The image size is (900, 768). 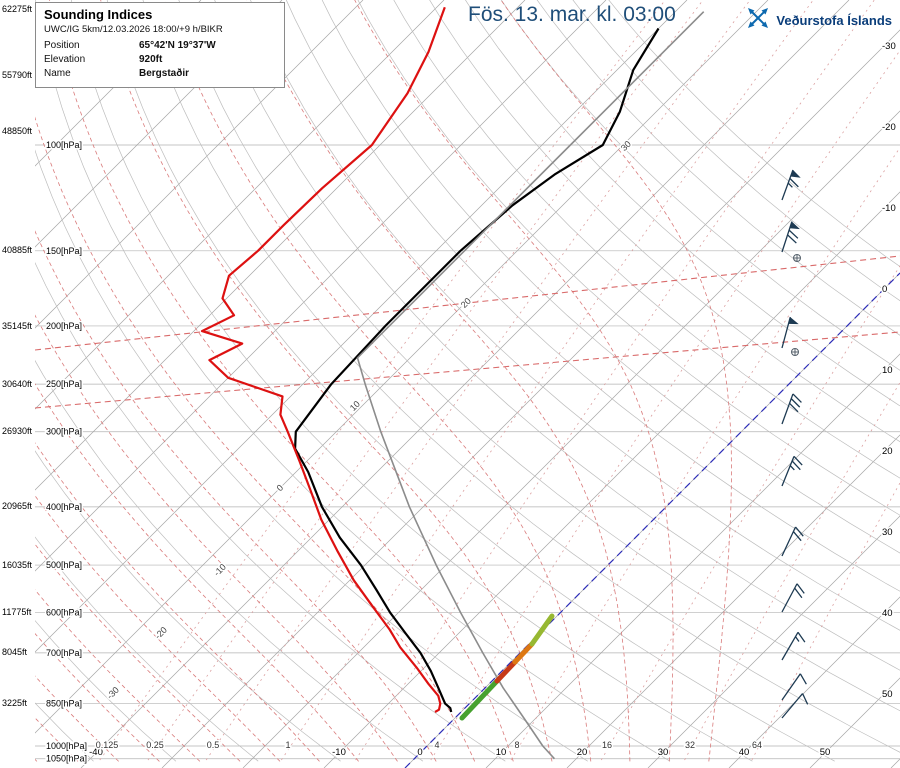 I want to click on right-temperature-label: 20, so click(x=887, y=451).